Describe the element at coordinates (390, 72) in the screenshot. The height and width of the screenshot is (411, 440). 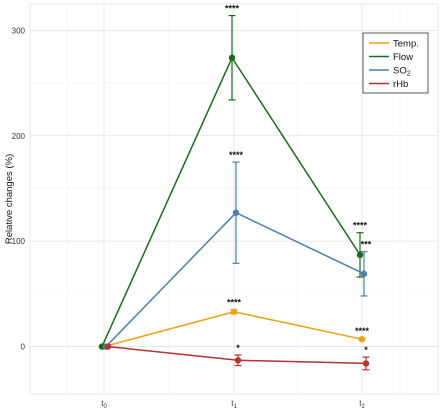
I see `legend-item: SO2` at that location.